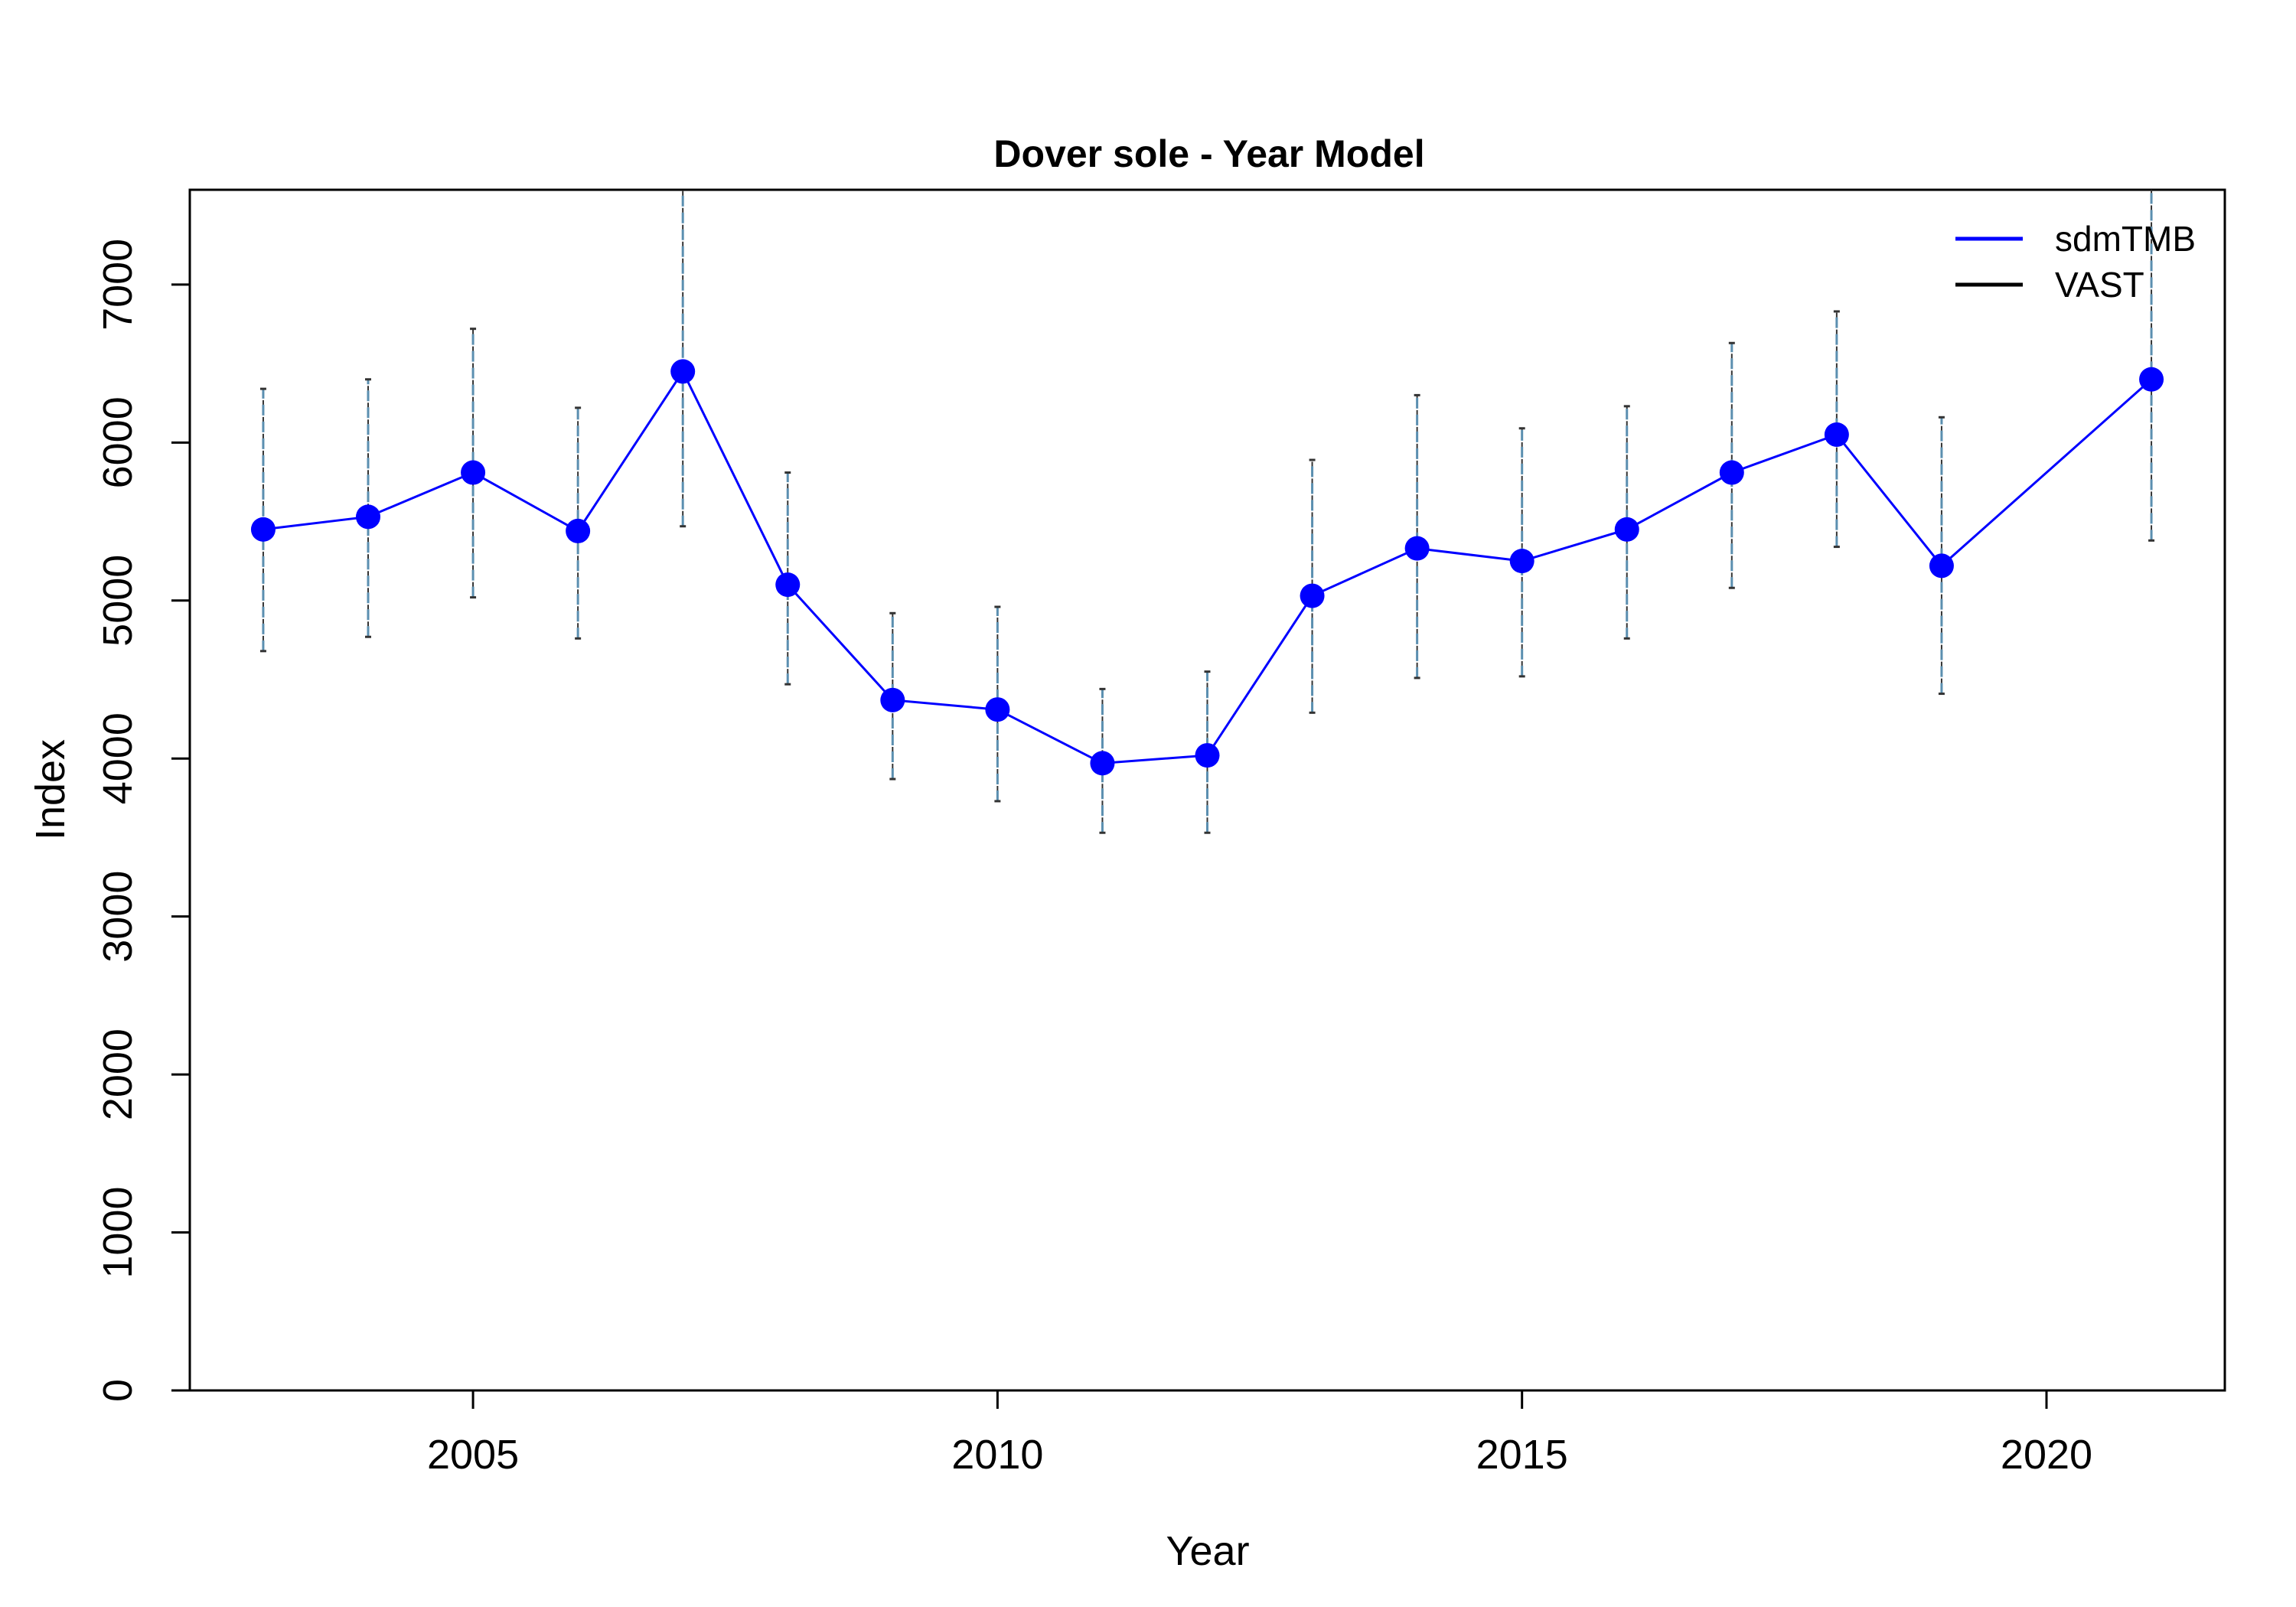 Image resolution: width=2296 pixels, height=1607 pixels. What do you see at coordinates (1207, 1551) in the screenshot?
I see `x-axis-label: Year` at bounding box center [1207, 1551].